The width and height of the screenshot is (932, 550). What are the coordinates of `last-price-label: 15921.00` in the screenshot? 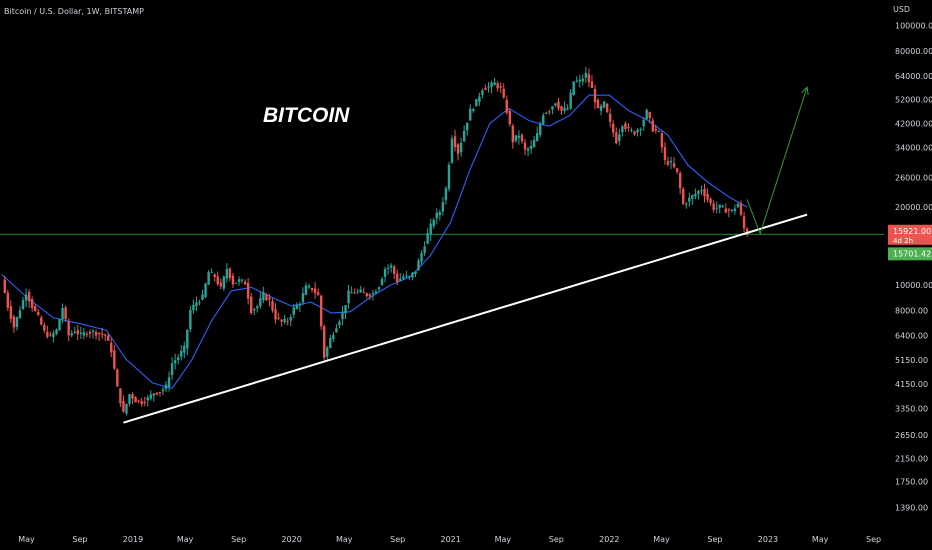 It's located at (912, 231).